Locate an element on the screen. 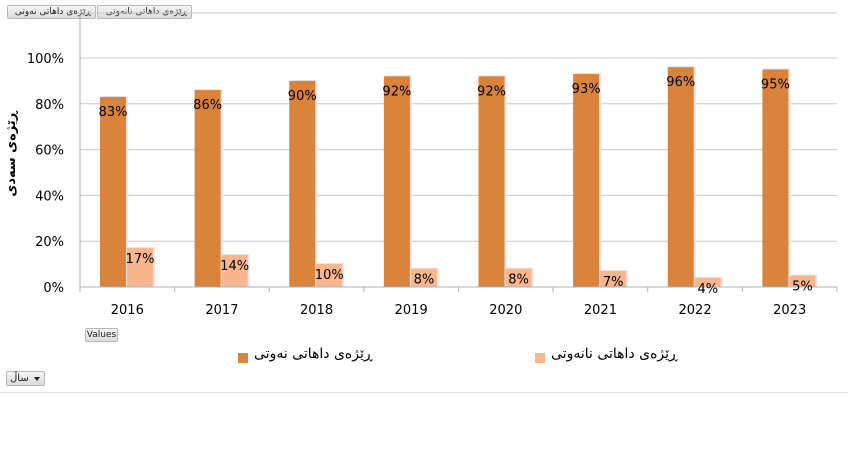  bar-non-oil-2021 is located at coordinates (613, 278).